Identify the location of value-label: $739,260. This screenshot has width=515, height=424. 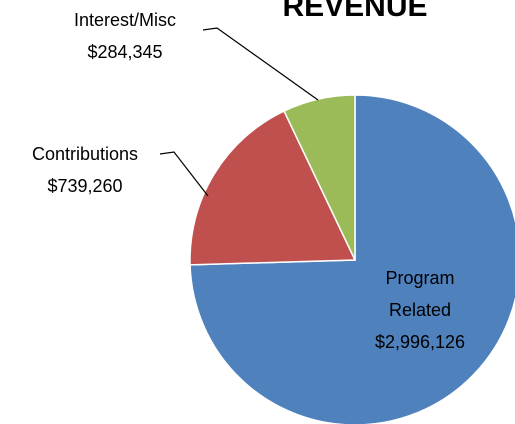
(85, 186).